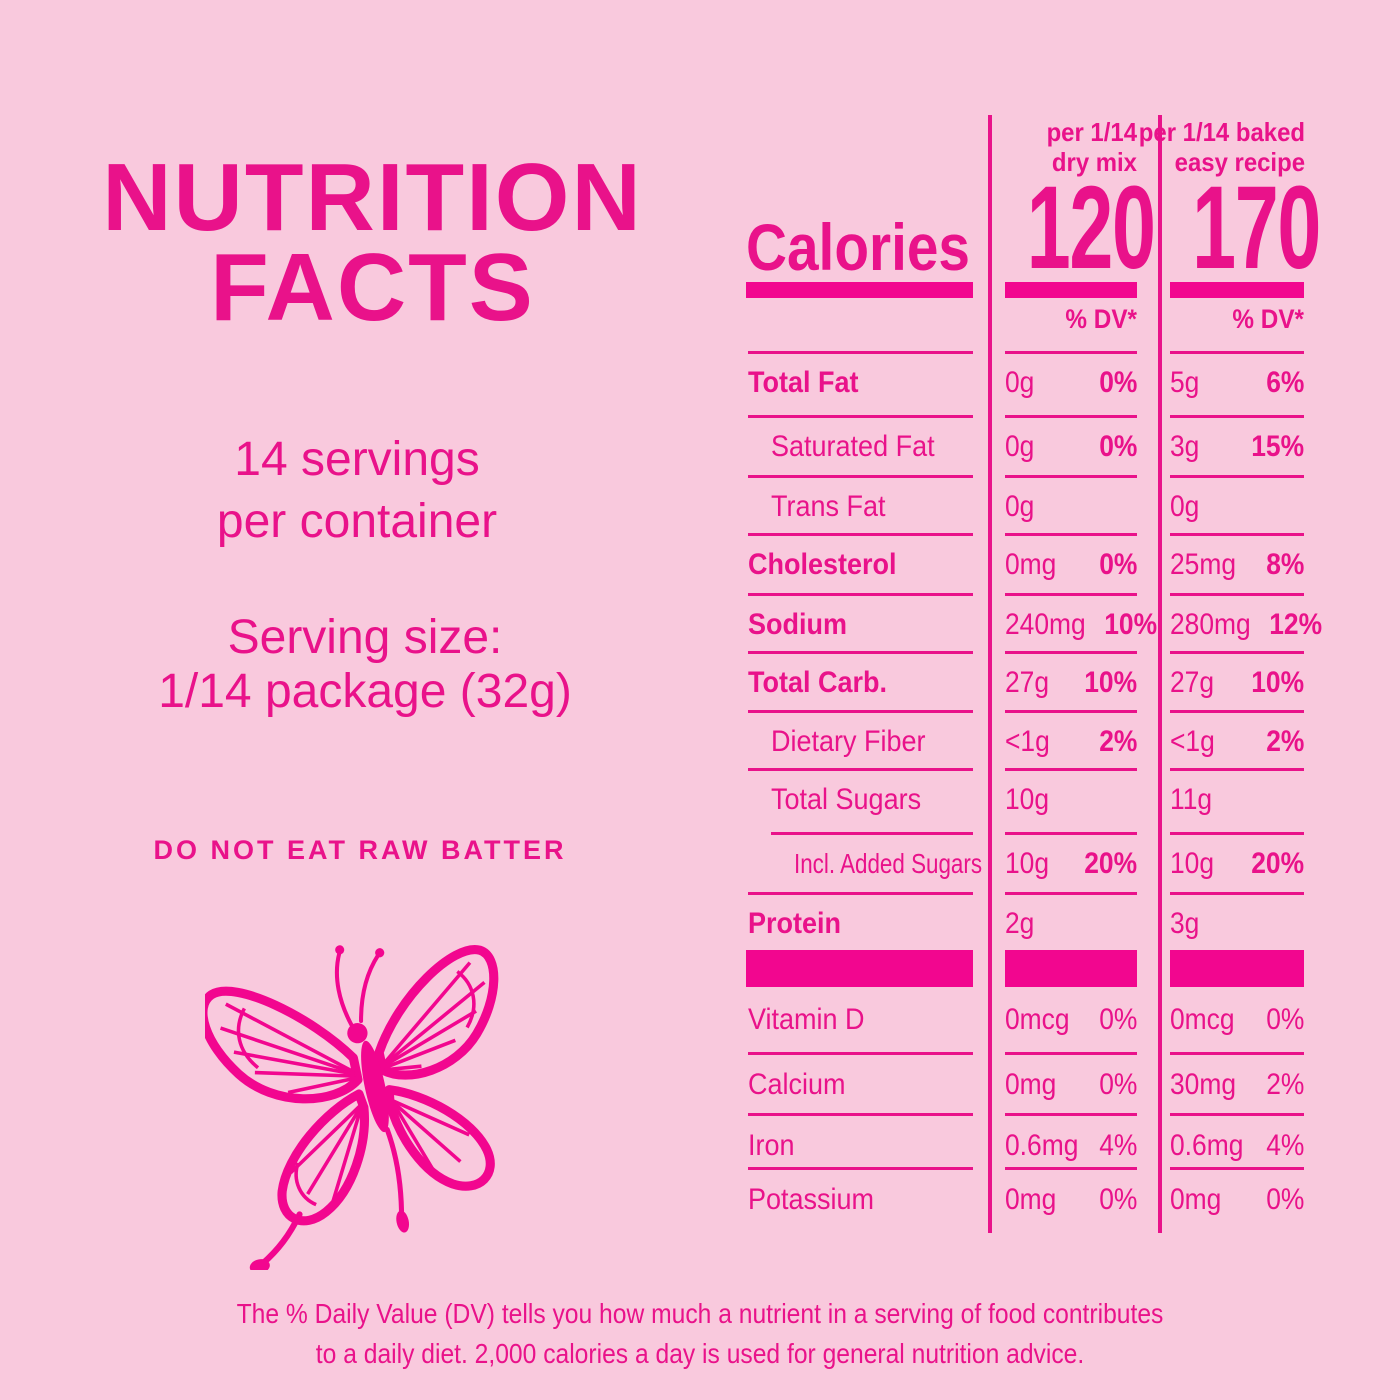  I want to click on amount-value: 25mg, so click(1203, 564).